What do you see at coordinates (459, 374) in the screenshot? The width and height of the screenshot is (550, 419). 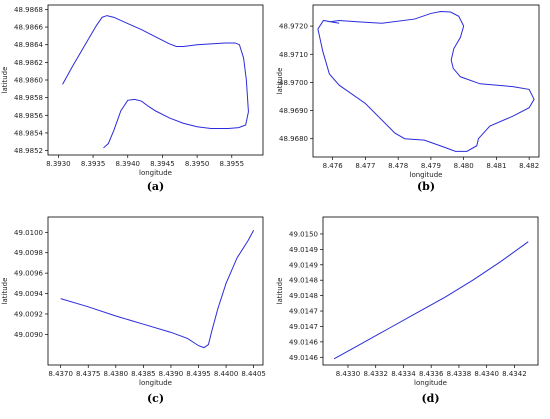 I see `x-tick-label-d-4: 8.4338` at bounding box center [459, 374].